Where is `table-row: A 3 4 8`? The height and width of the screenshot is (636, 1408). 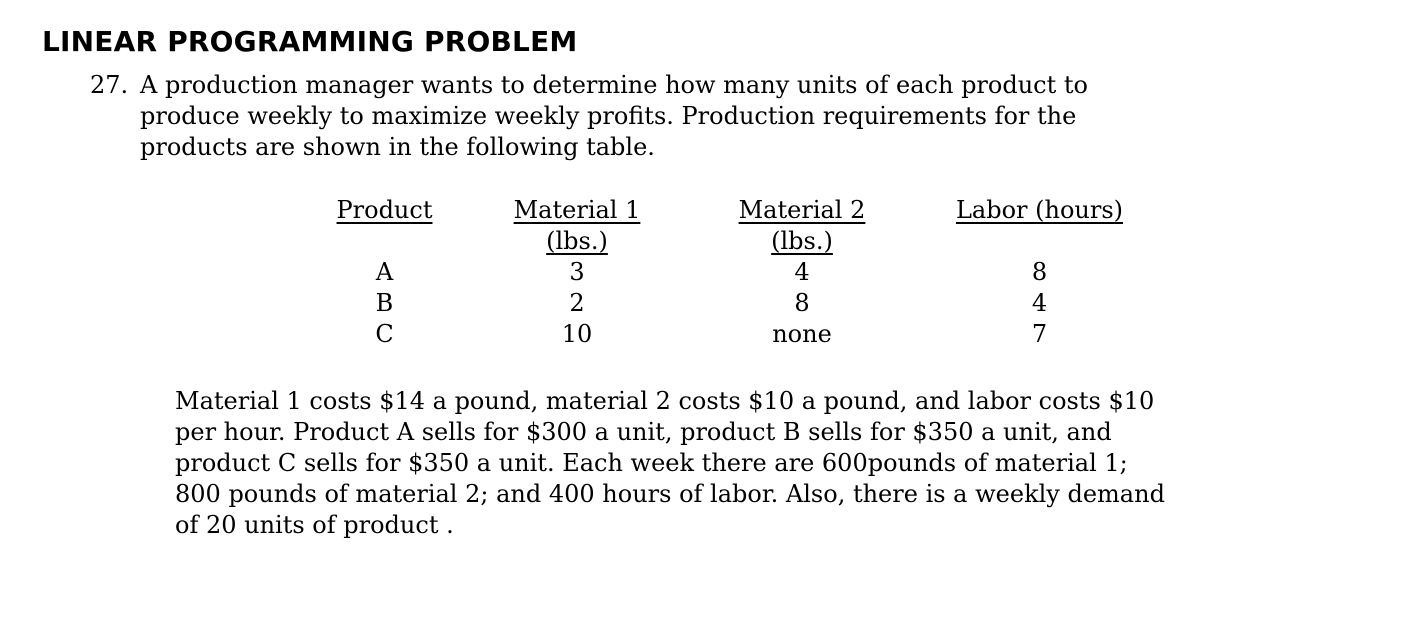
table-row: A 3 4 8 is located at coordinates (722, 272).